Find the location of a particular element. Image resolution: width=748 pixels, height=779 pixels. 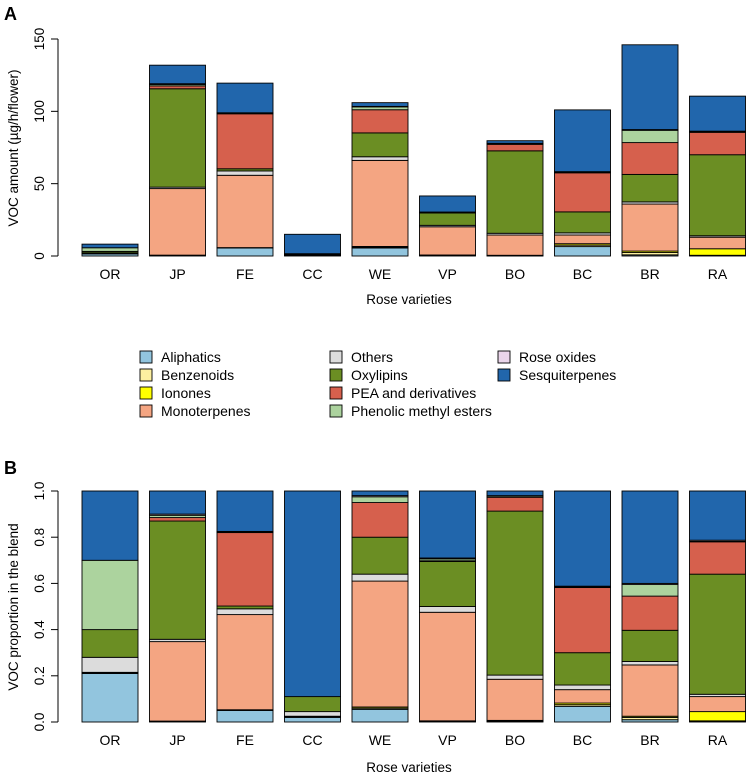

legend-item-others: Others is located at coordinates (361, 357).